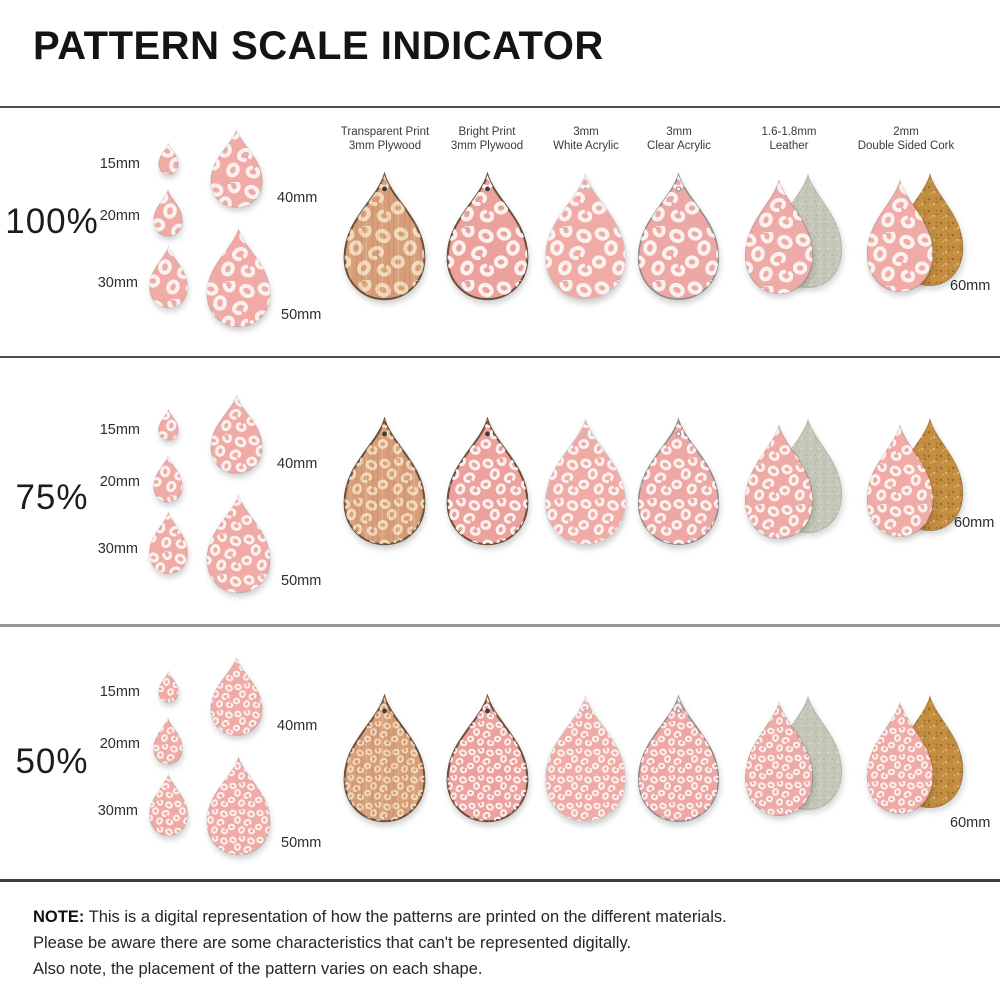  What do you see at coordinates (970, 286) in the screenshot?
I see `size-label-60mm-row1: 60mm` at bounding box center [970, 286].